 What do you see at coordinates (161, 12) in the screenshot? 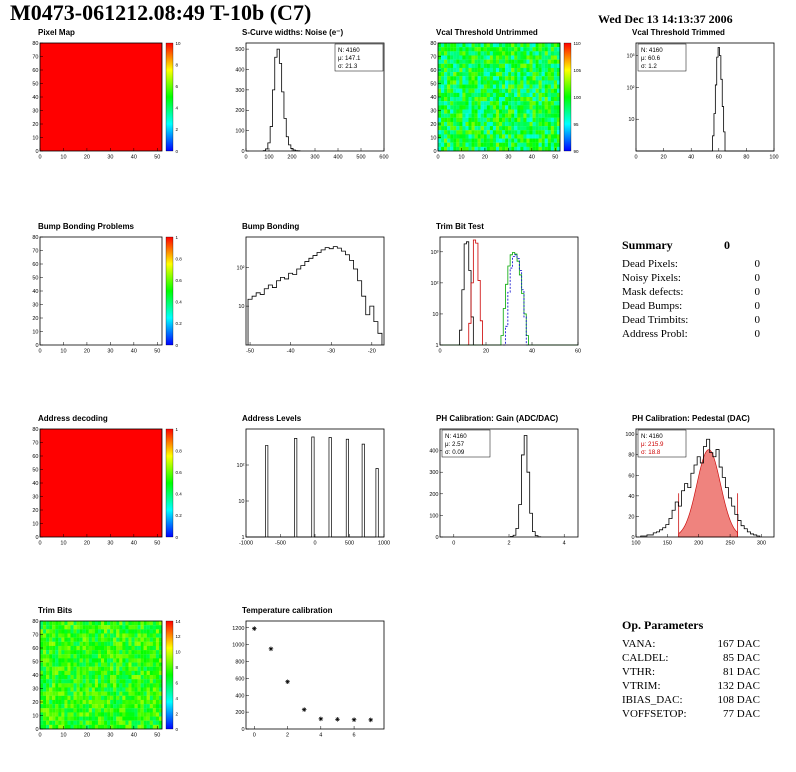
I see `module-title: M0473-061212.08:49 T-10b (C7)` at bounding box center [161, 12].